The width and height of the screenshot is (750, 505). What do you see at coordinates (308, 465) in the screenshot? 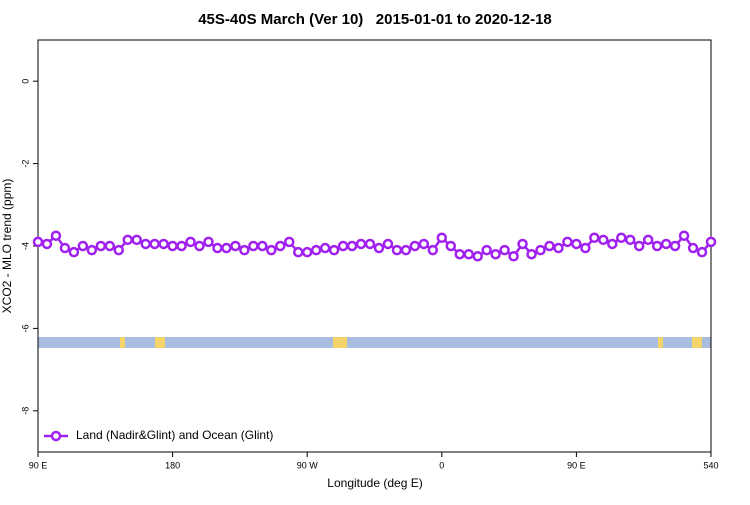
I see `x-tick-label: 90 W` at bounding box center [308, 465].